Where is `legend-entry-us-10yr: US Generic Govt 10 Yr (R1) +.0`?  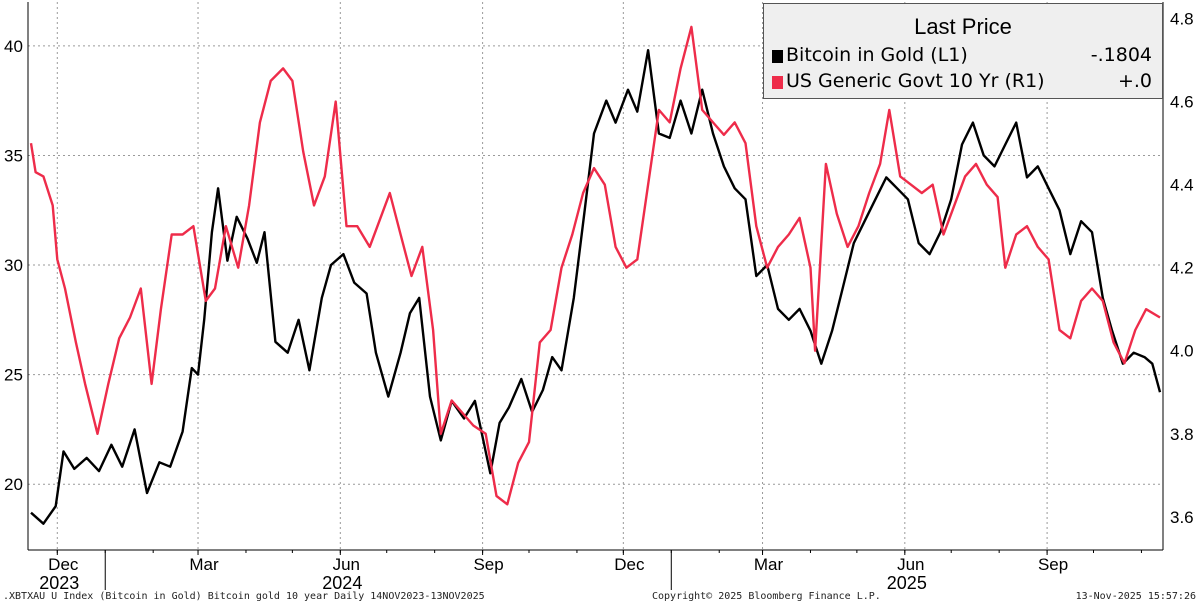 legend-entry-us-10yr: US Generic Govt 10 Yr (R1) +.0 is located at coordinates (966, 83).